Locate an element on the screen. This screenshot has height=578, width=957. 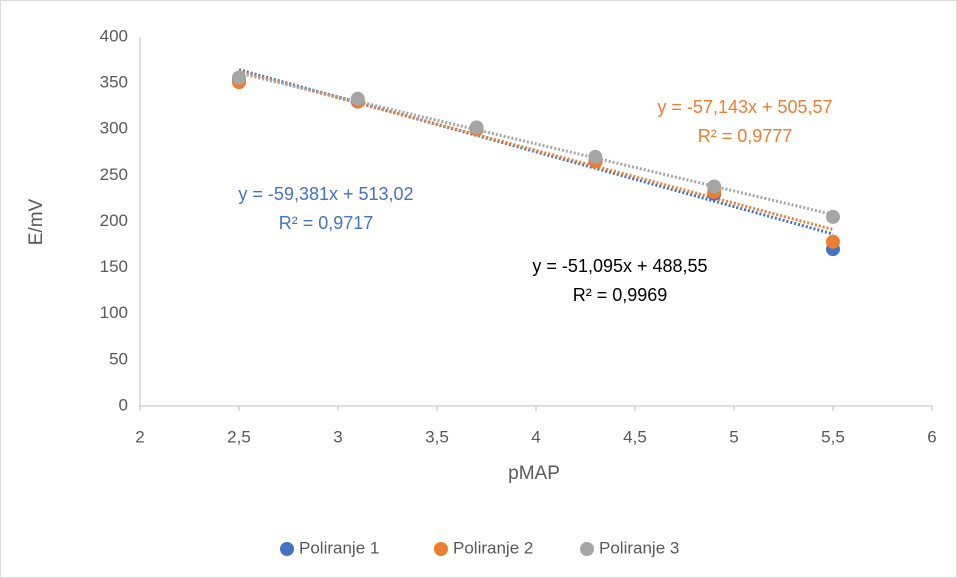
y-tick-label: 50 is located at coordinates (118, 358).